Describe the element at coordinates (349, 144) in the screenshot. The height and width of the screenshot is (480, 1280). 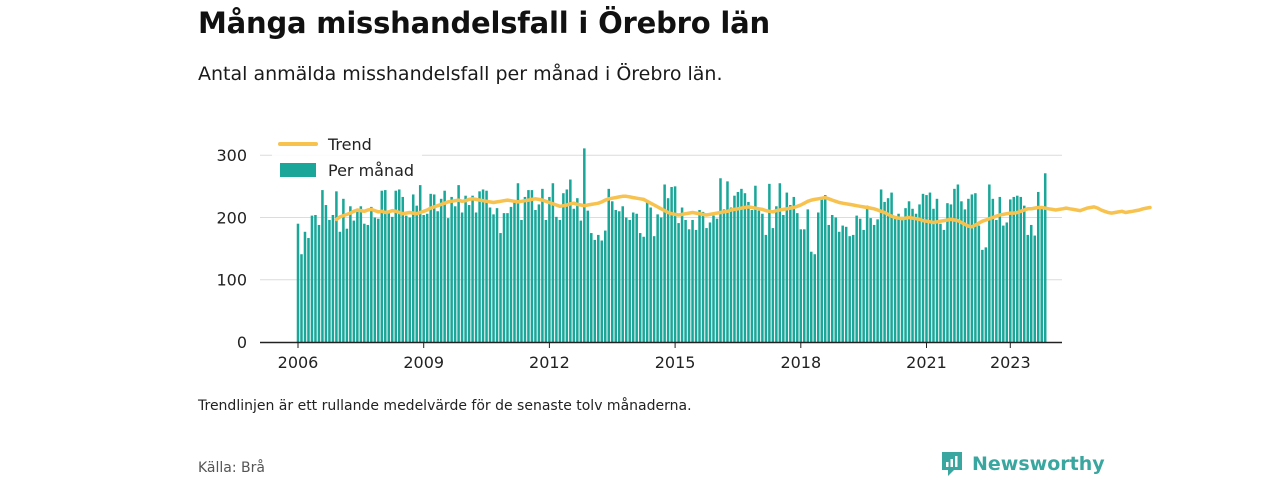
I see `legend-trend-label: Trend` at that location.